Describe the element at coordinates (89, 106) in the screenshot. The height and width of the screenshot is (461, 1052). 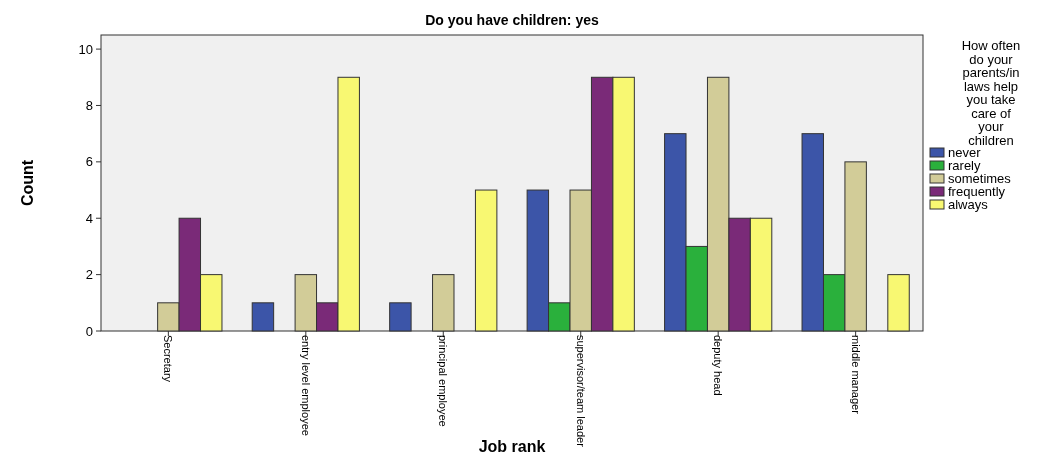
I see `y-tick-label: 8` at that location.